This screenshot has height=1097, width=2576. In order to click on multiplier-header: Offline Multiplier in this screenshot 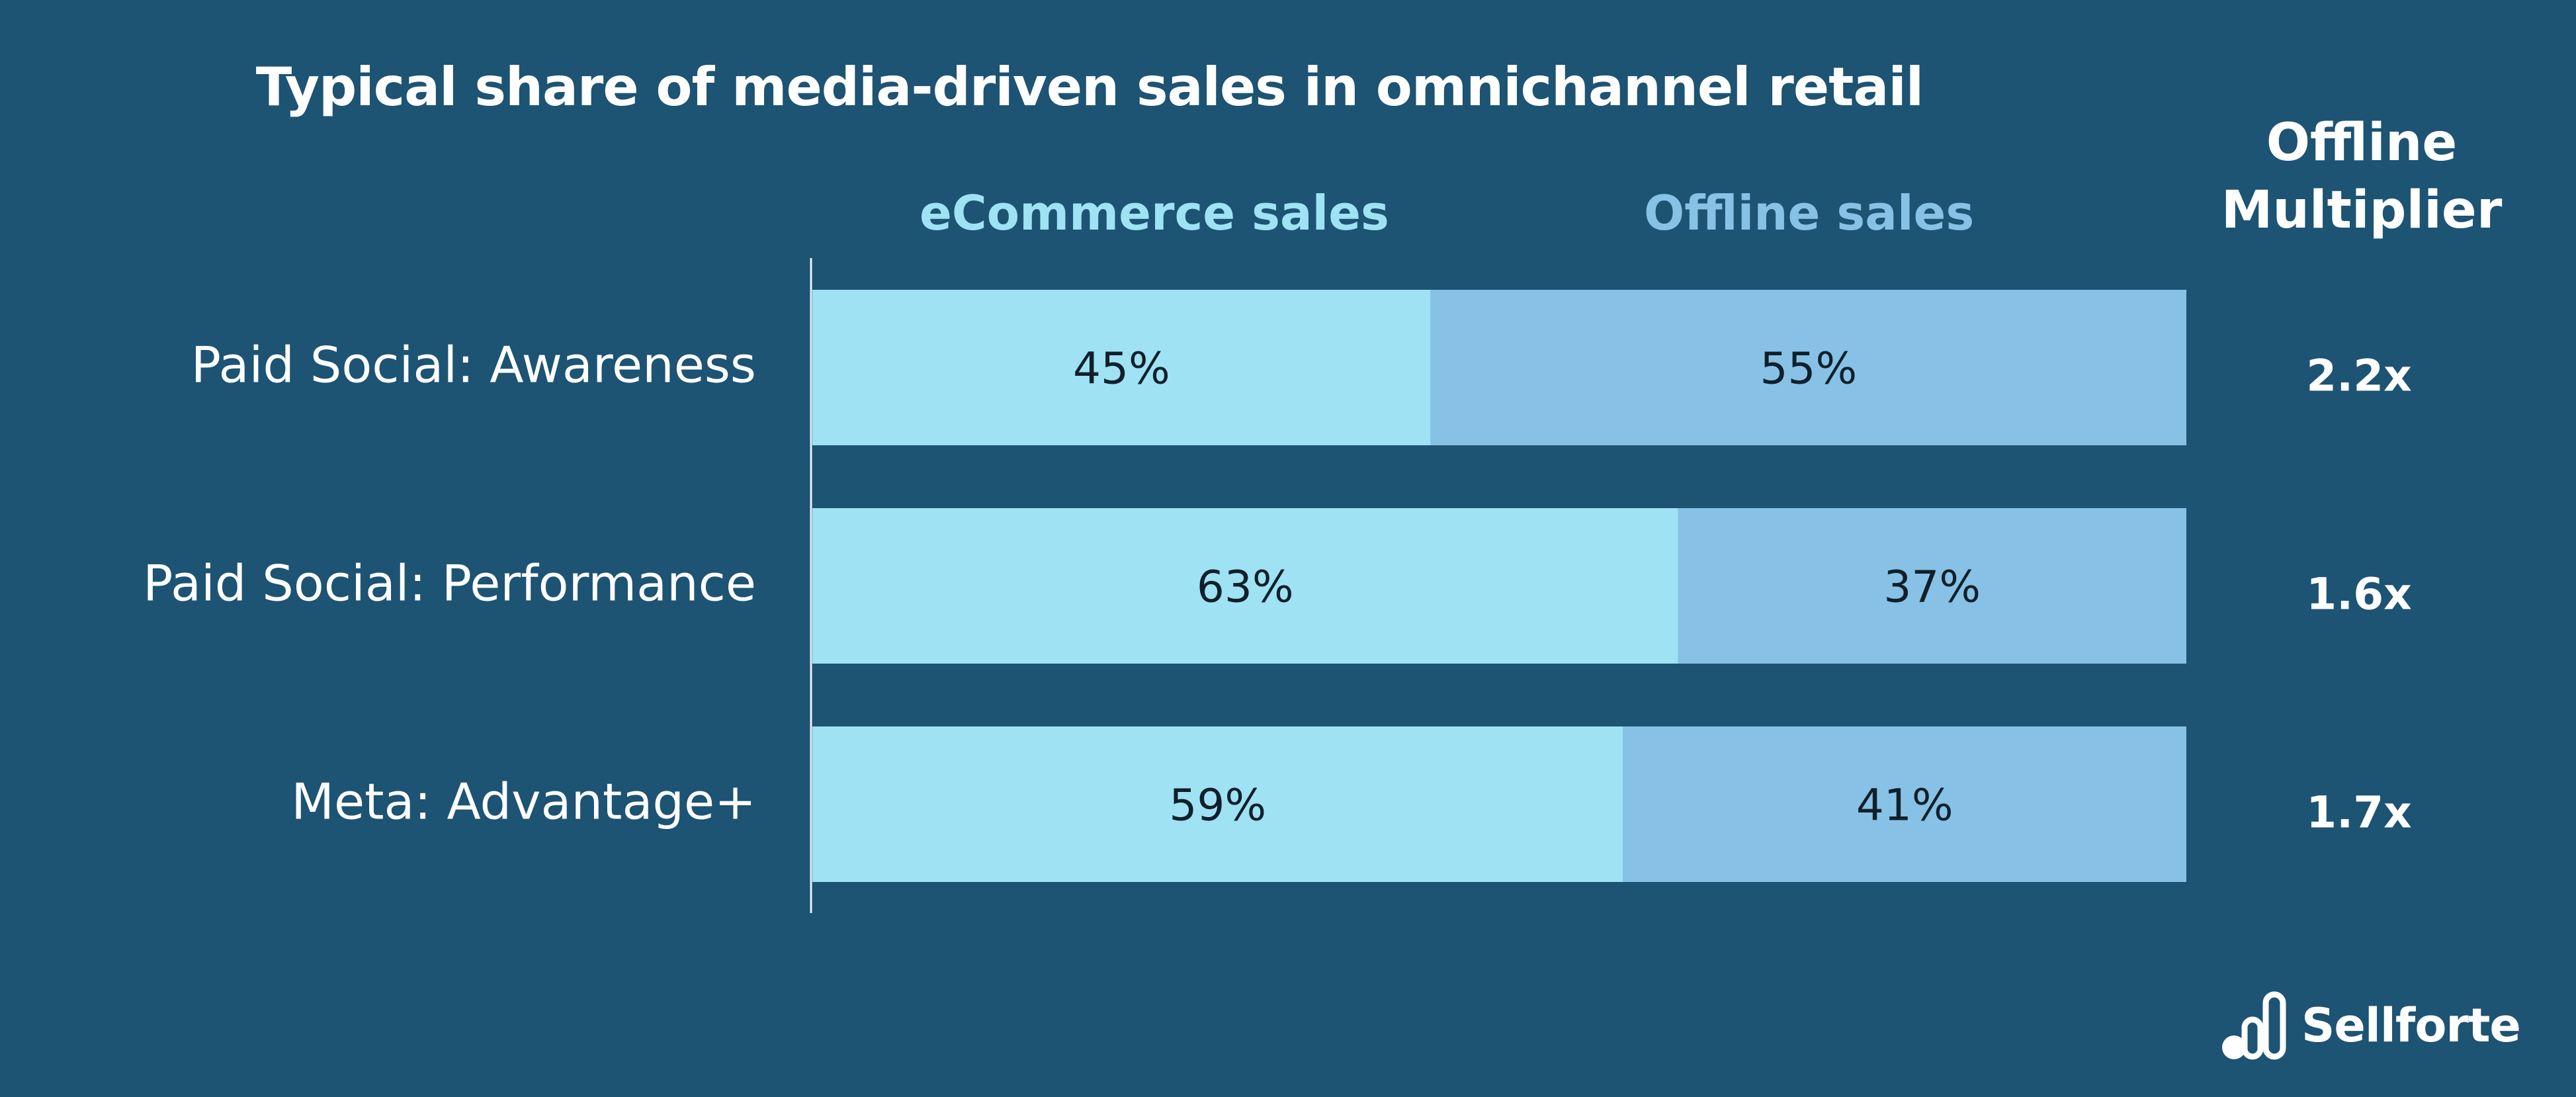, I will do `click(2361, 176)`.